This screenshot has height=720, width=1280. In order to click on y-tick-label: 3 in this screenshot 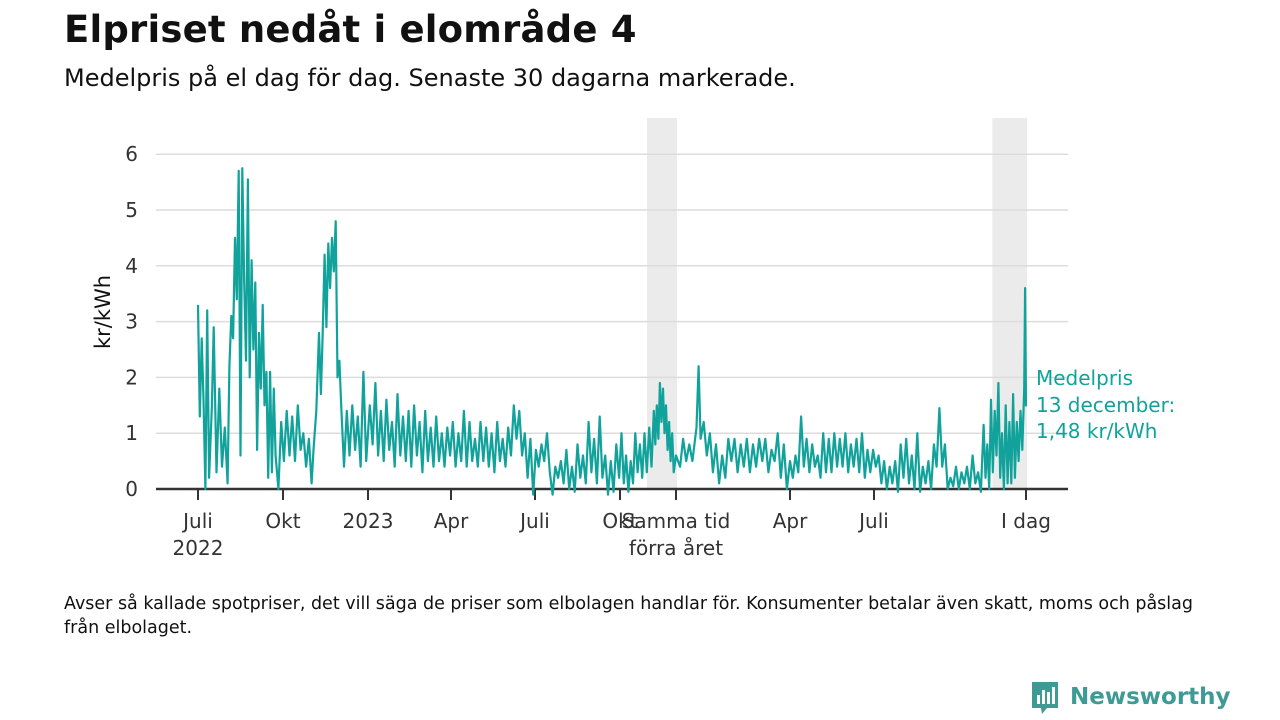, I will do `click(131, 322)`.